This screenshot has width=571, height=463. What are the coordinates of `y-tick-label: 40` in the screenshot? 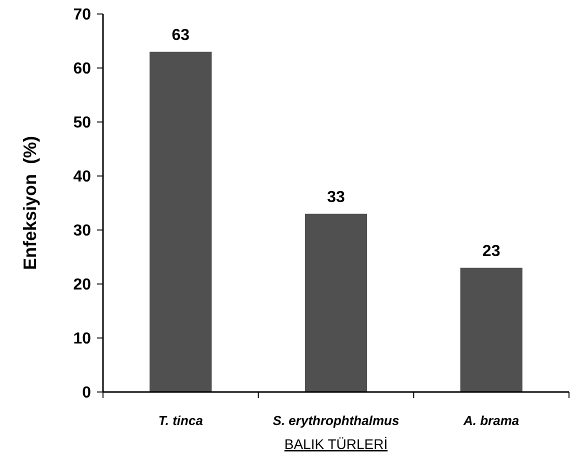 It's located at (82, 177).